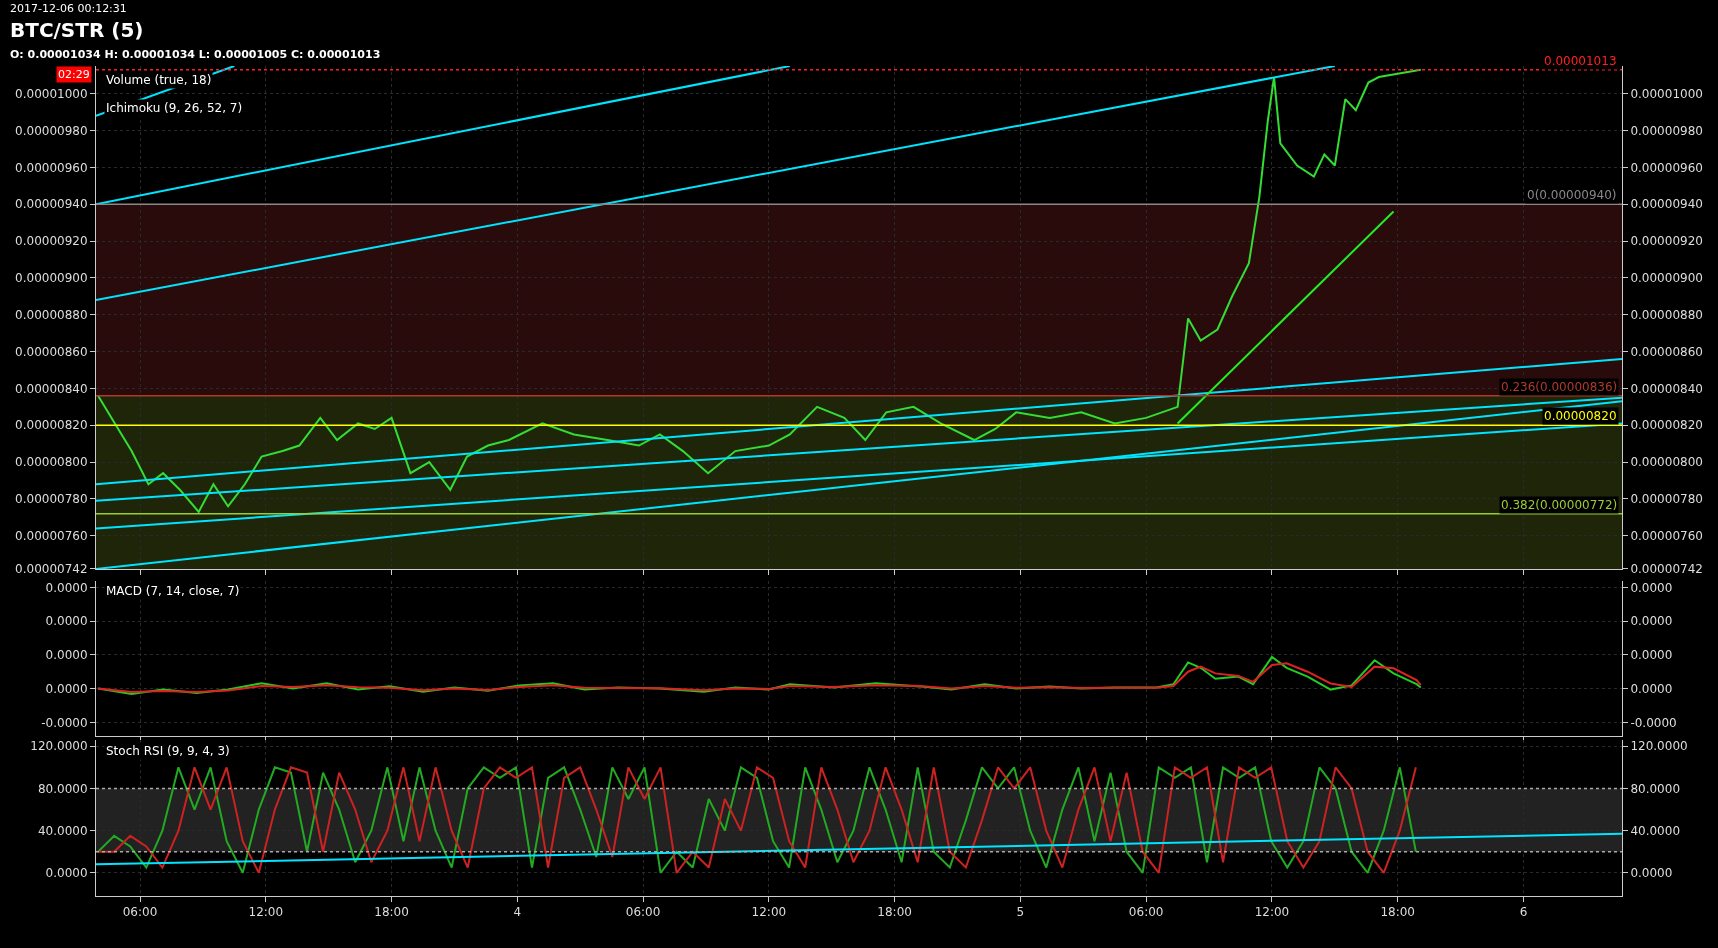  What do you see at coordinates (1666, 499) in the screenshot?
I see `y2-tick-label: 0.00000780` at bounding box center [1666, 499].